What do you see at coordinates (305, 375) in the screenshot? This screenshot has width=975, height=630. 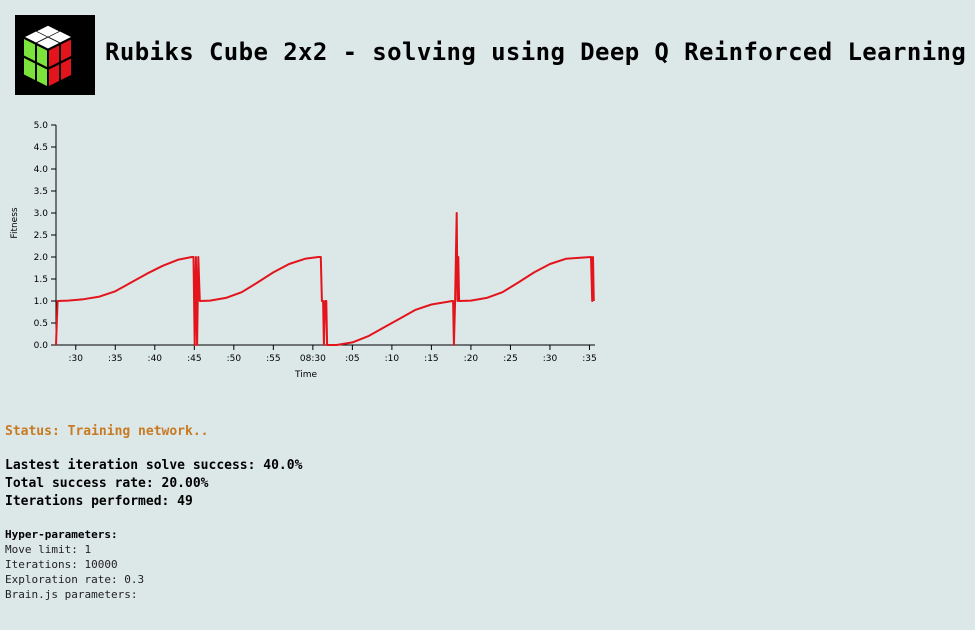 I see `x-axis-label: Time` at bounding box center [305, 375].